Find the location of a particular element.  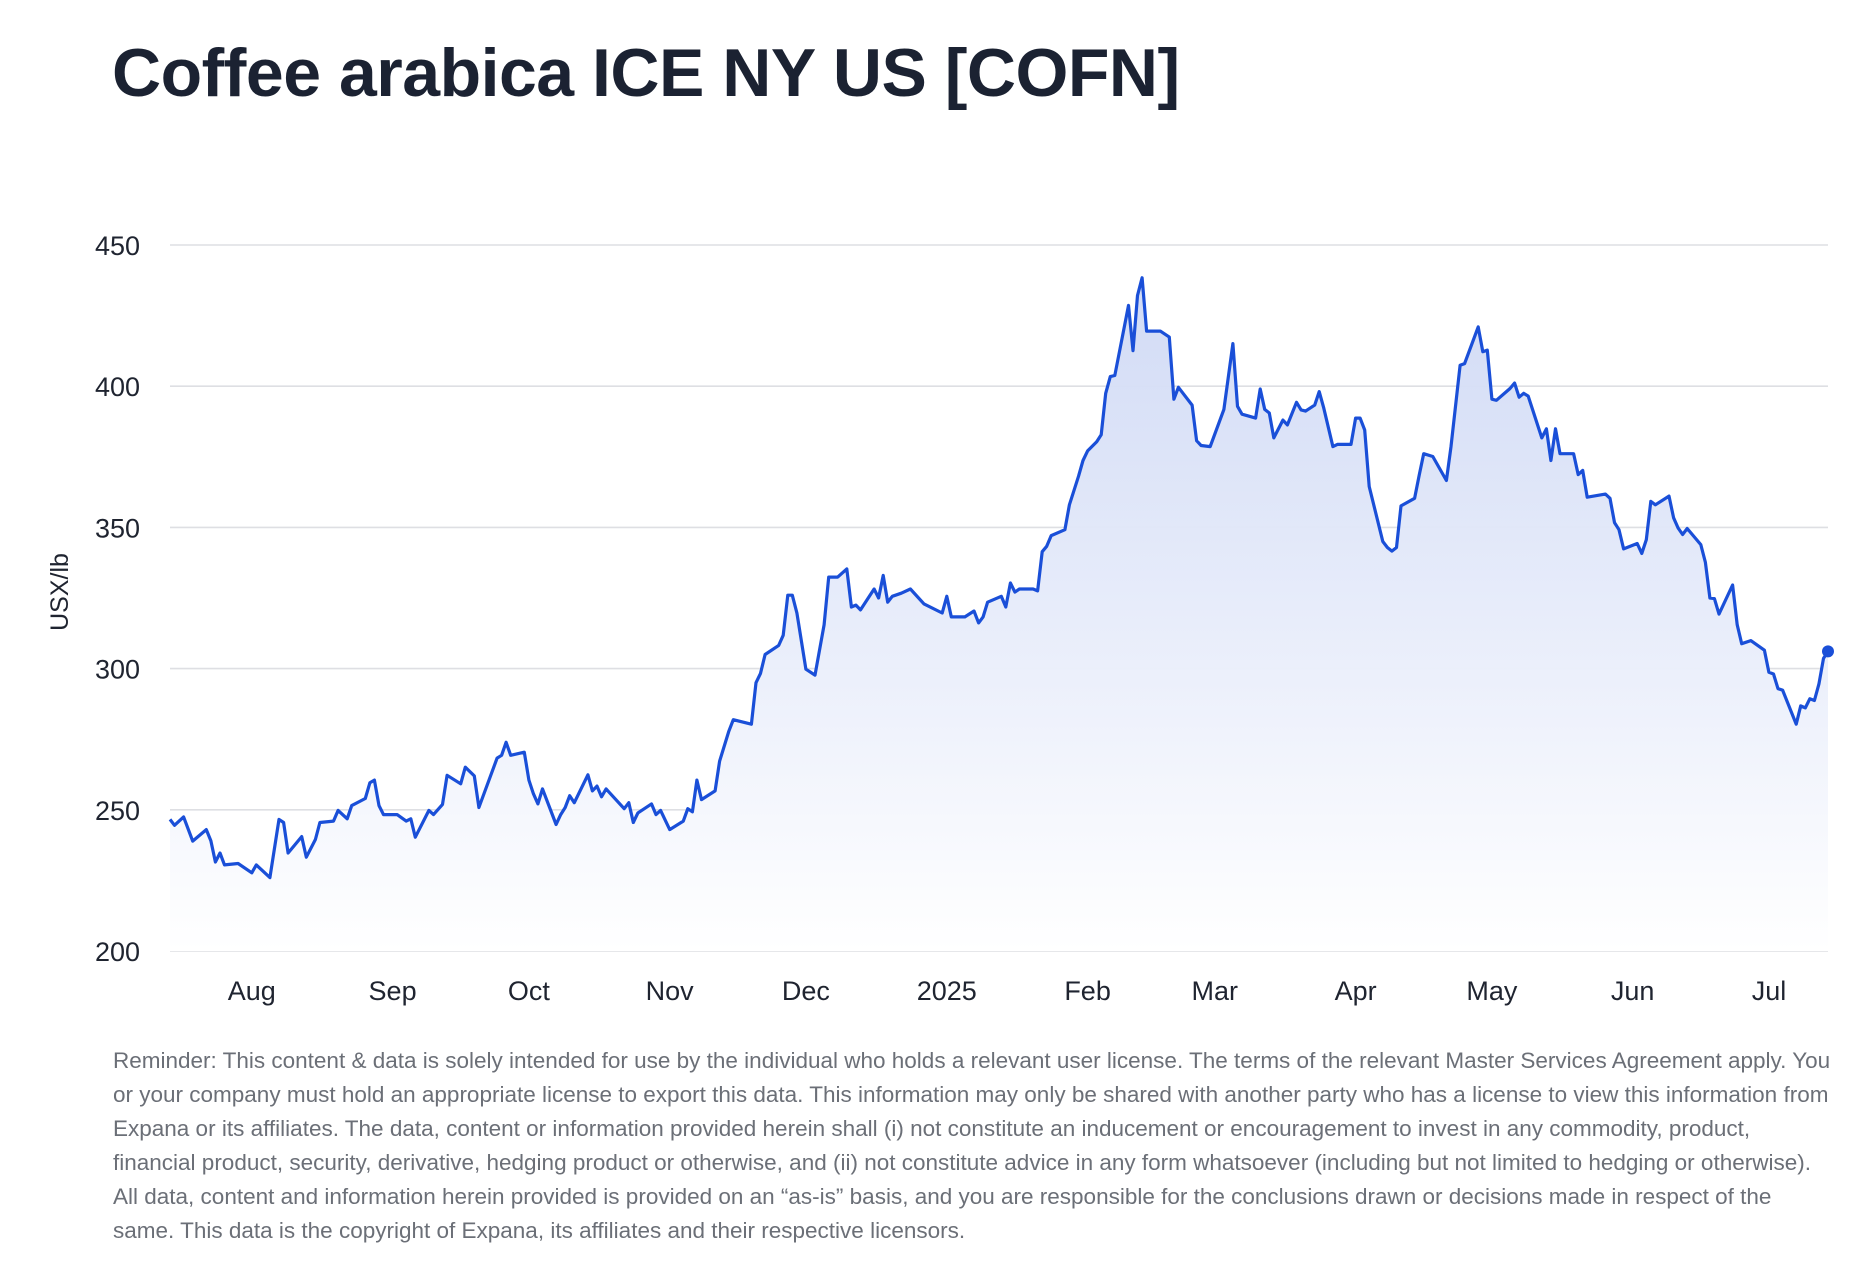

x-tick-label: Nov is located at coordinates (670, 991).